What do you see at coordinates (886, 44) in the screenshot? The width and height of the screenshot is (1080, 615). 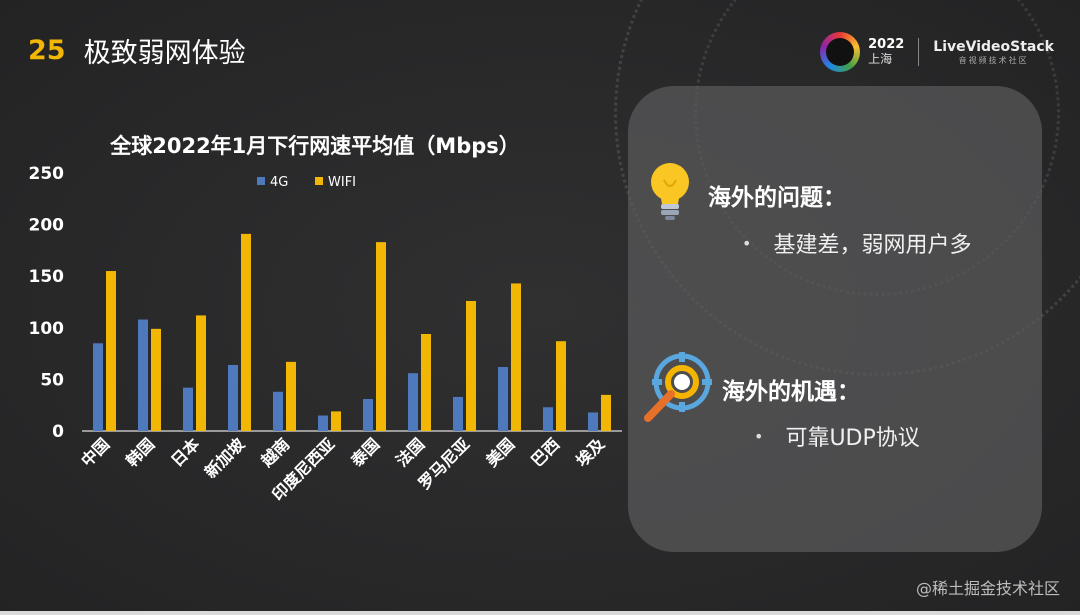 I see `brand-year: 2022` at bounding box center [886, 44].